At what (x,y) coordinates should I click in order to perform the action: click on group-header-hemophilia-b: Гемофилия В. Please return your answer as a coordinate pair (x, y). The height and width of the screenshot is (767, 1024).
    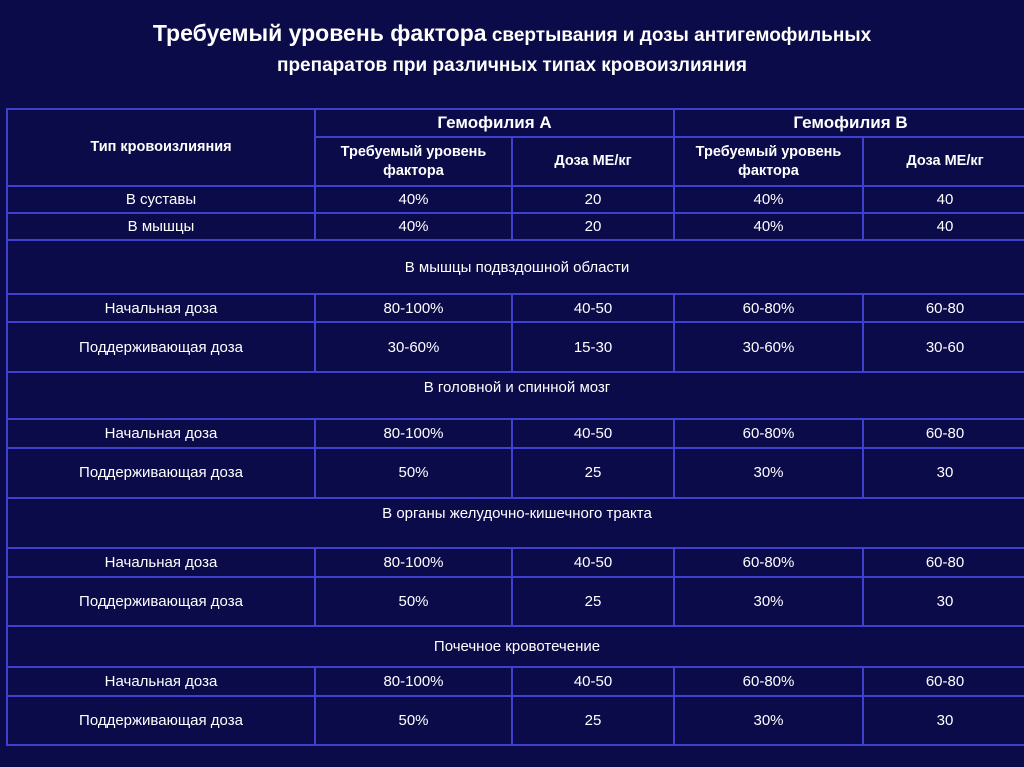
    Looking at the image, I should click on (848, 123).